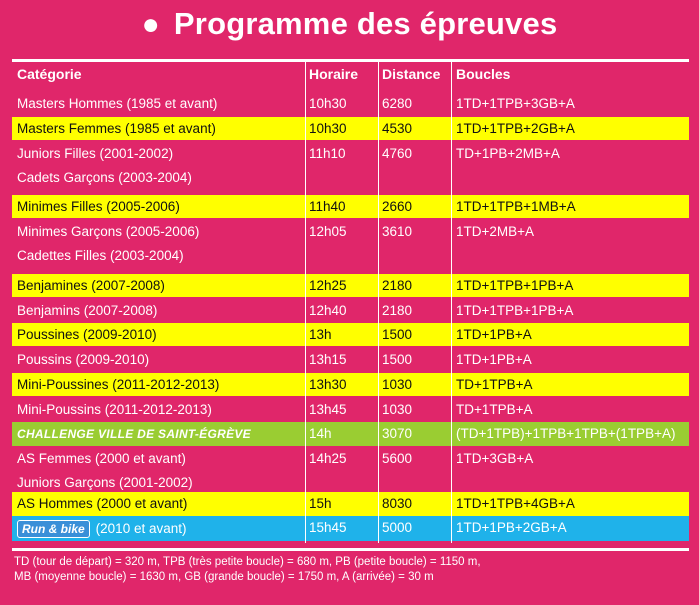 The height and width of the screenshot is (605, 699). Describe the element at coordinates (83, 359) in the screenshot. I see `category-label: Poussins (2009-2010)` at that location.